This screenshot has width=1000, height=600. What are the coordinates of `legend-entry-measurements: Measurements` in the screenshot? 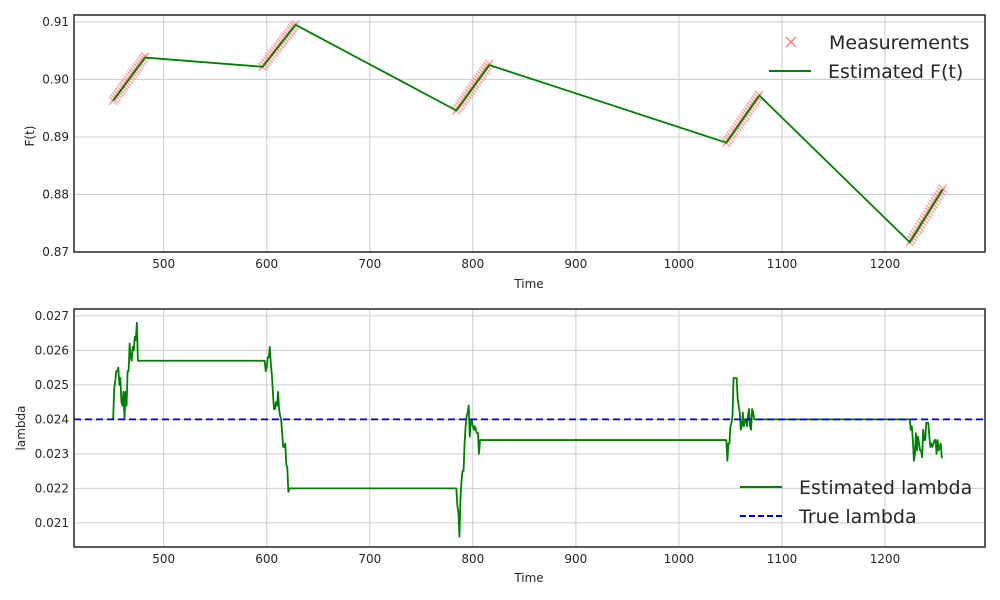 It's located at (877, 43).